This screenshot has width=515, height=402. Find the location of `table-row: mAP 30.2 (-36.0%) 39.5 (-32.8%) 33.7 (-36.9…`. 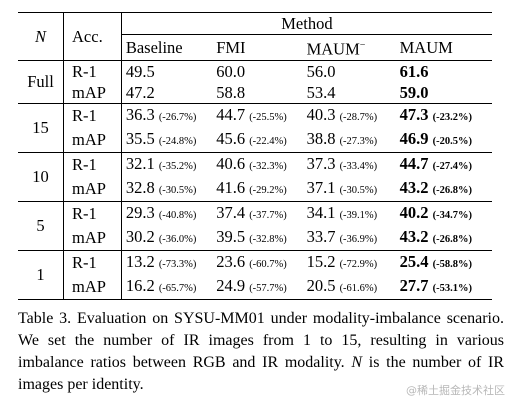

table-row: mAP 30.2 (-36.0%) 39.5 (-32.8%) 33.7 (-36.9… is located at coordinates (255, 238).